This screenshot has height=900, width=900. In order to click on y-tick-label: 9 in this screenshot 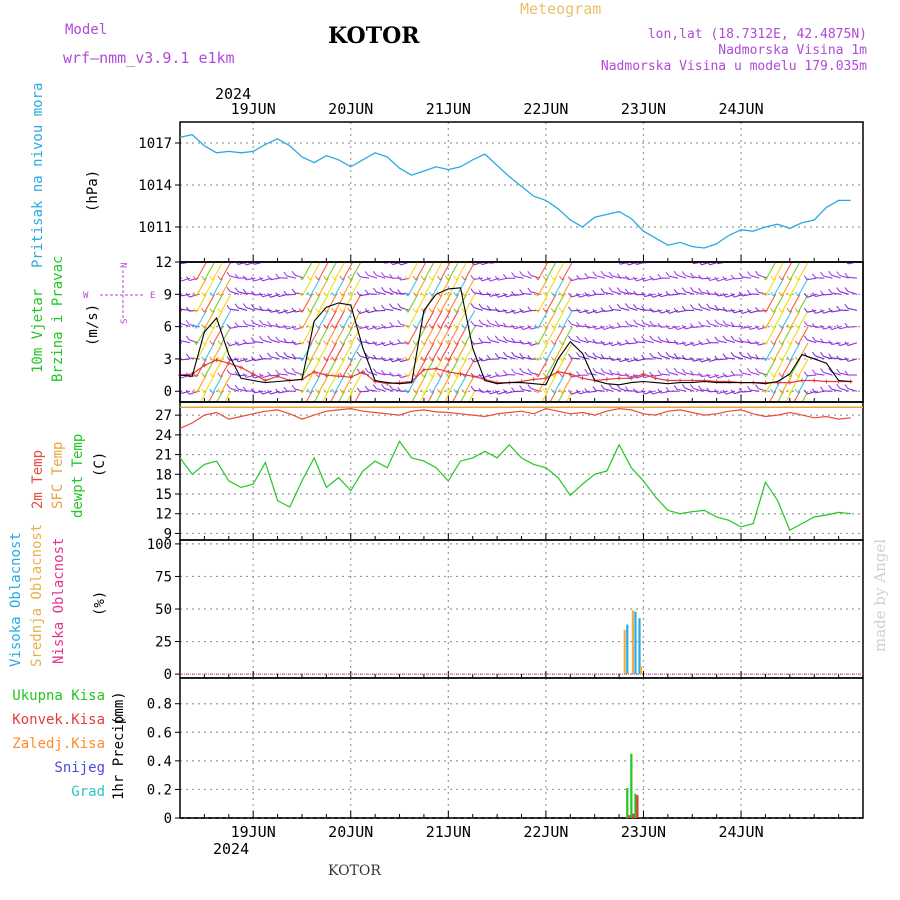, I will do `click(168, 534)`.